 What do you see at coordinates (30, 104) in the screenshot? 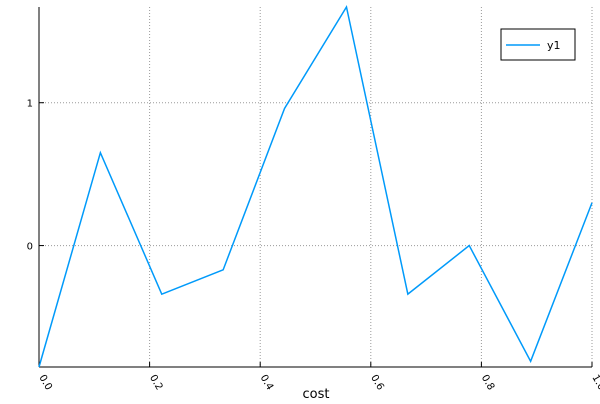
I see `y-tick-label: 1` at bounding box center [30, 104].